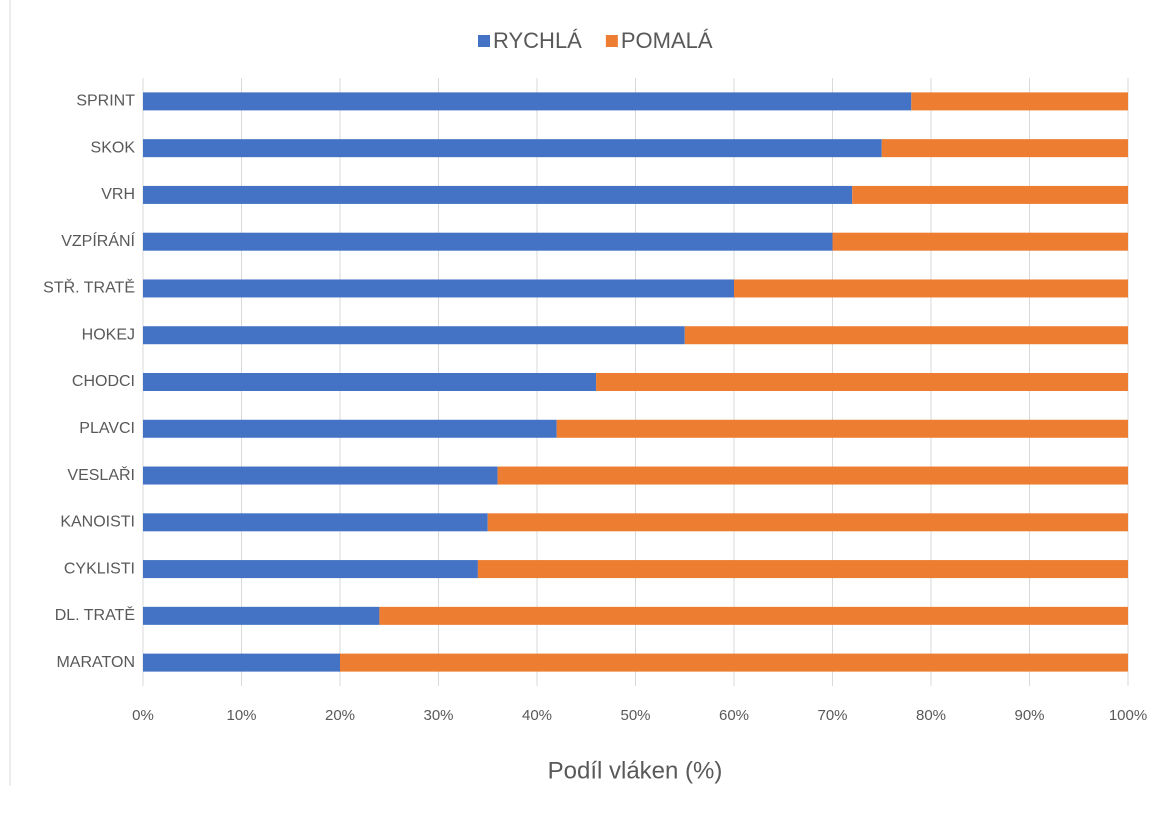 Image resolution: width=1149 pixels, height=814 pixels. I want to click on y-tick-label: HOKEJ, so click(108, 334).